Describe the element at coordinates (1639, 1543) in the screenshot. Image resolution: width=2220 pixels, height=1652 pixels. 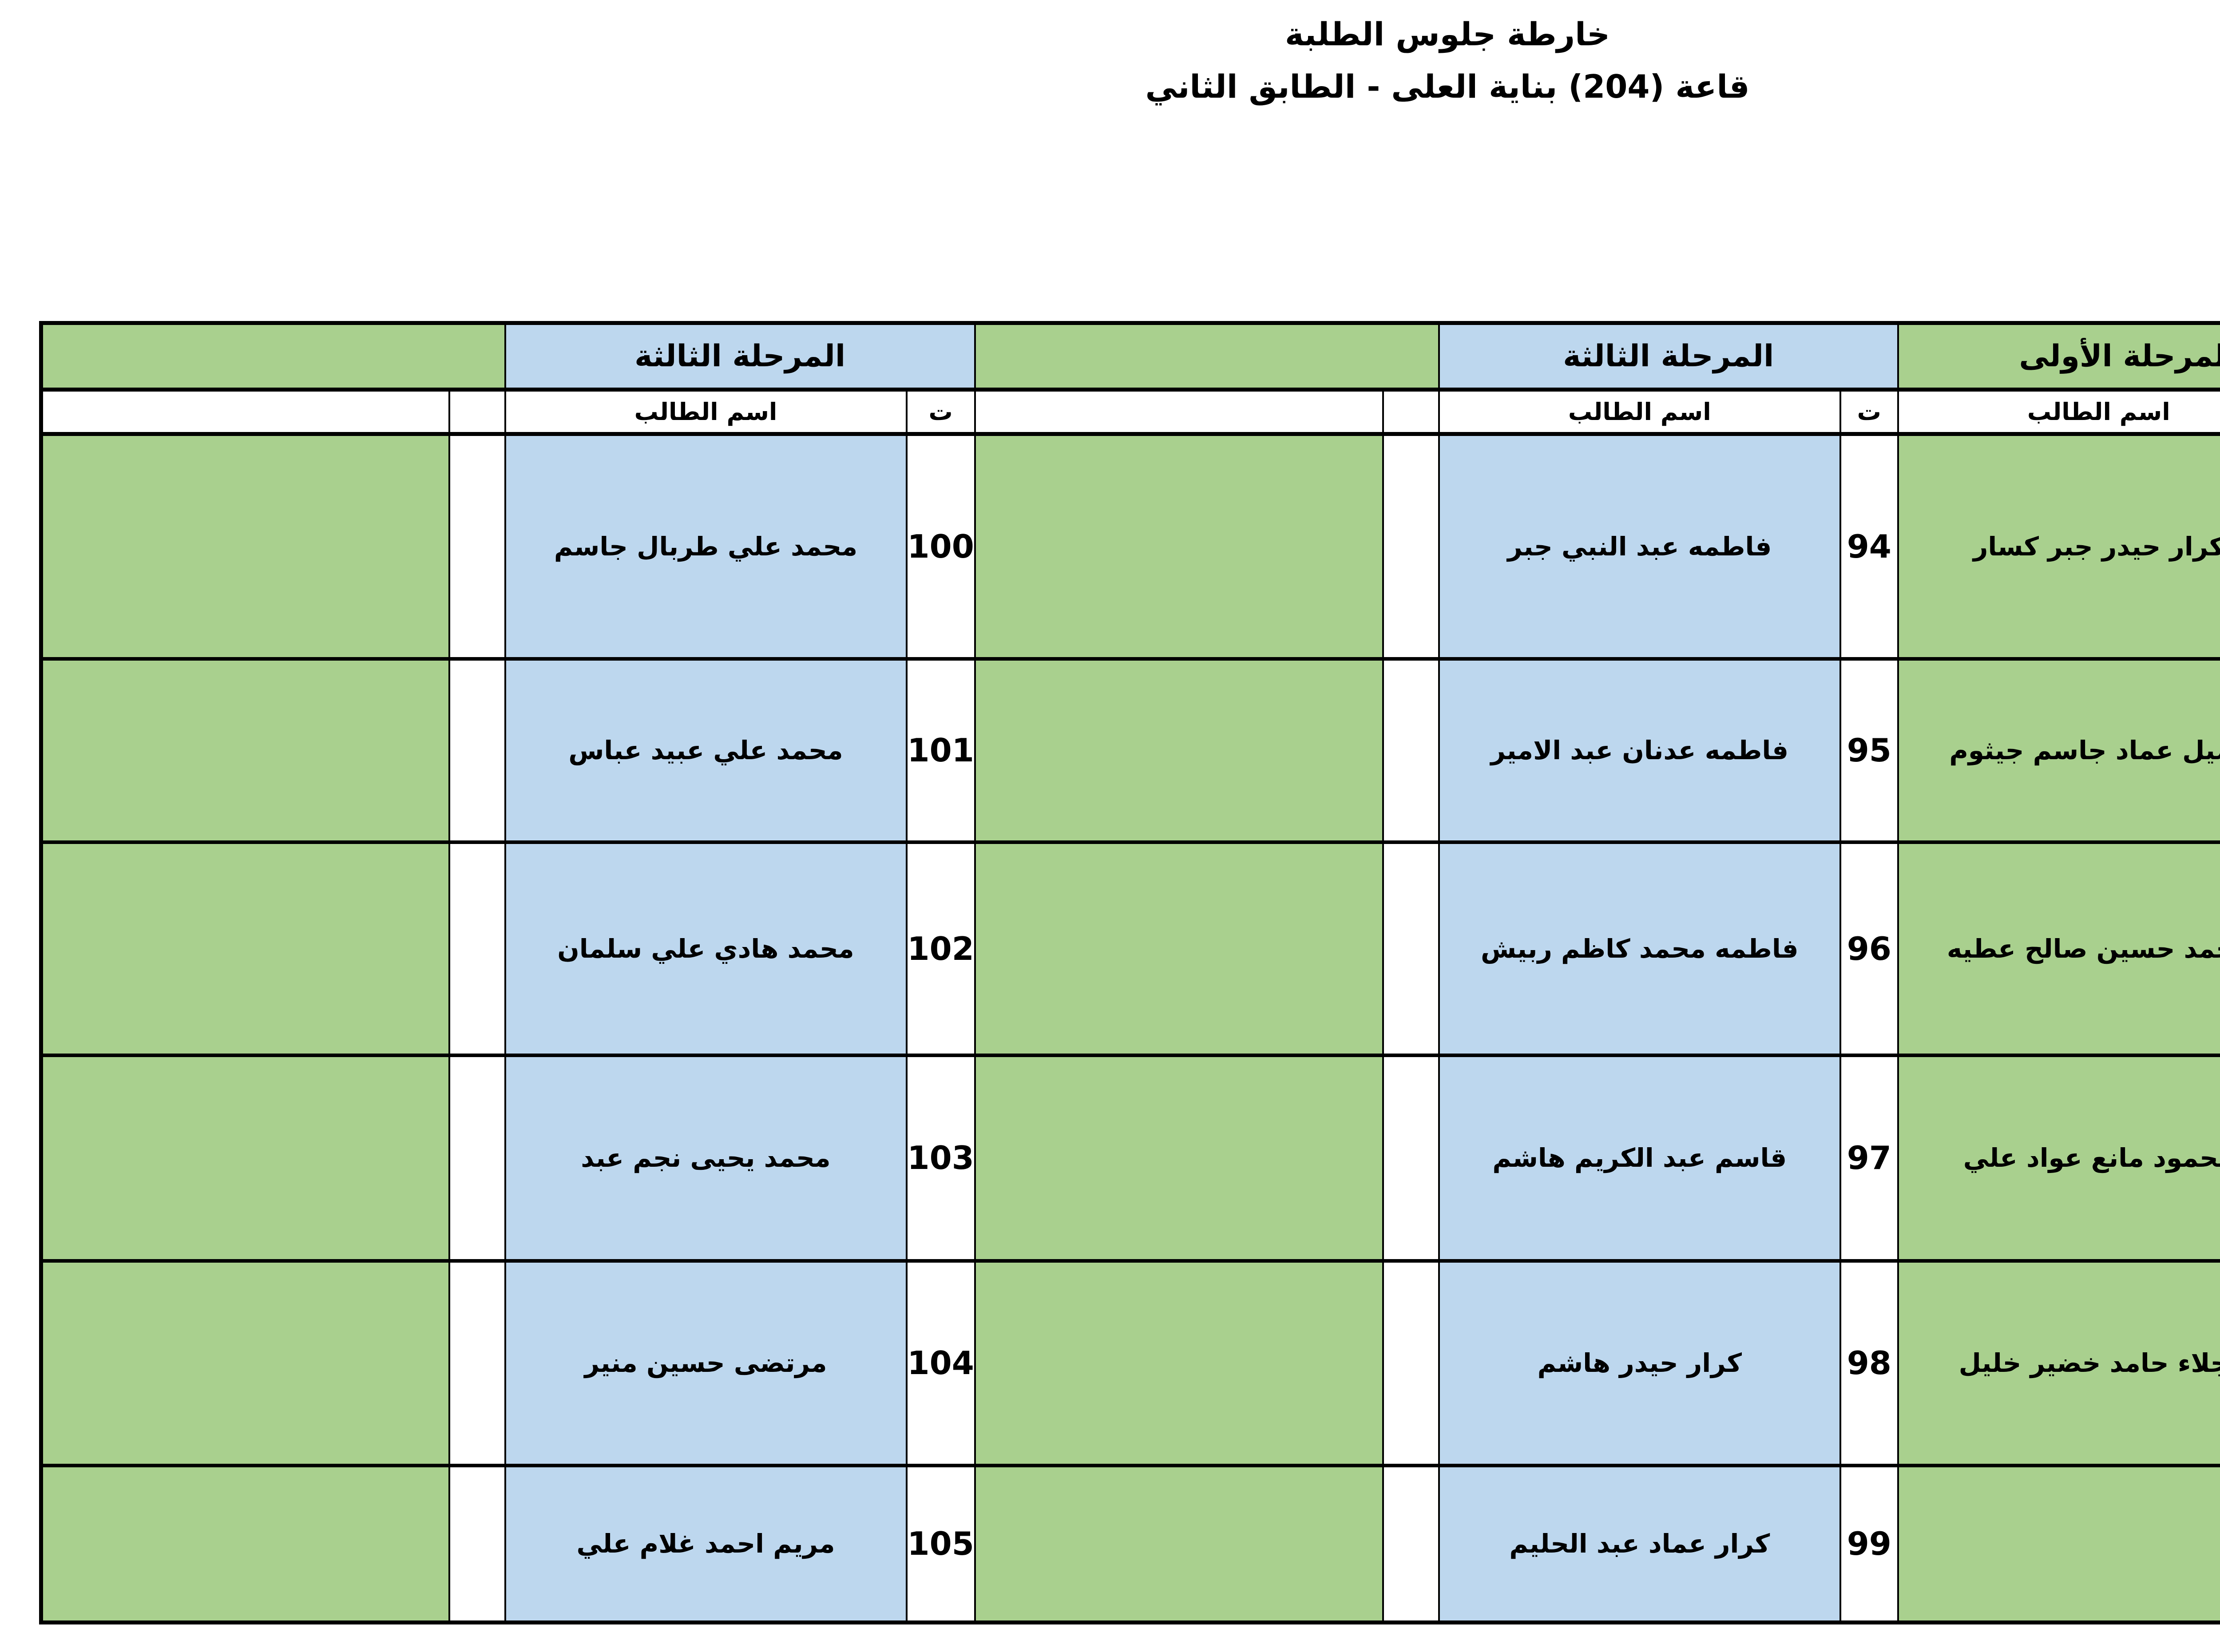
I see `student-name-cell: كرار عماد عبد الحليم` at that location.